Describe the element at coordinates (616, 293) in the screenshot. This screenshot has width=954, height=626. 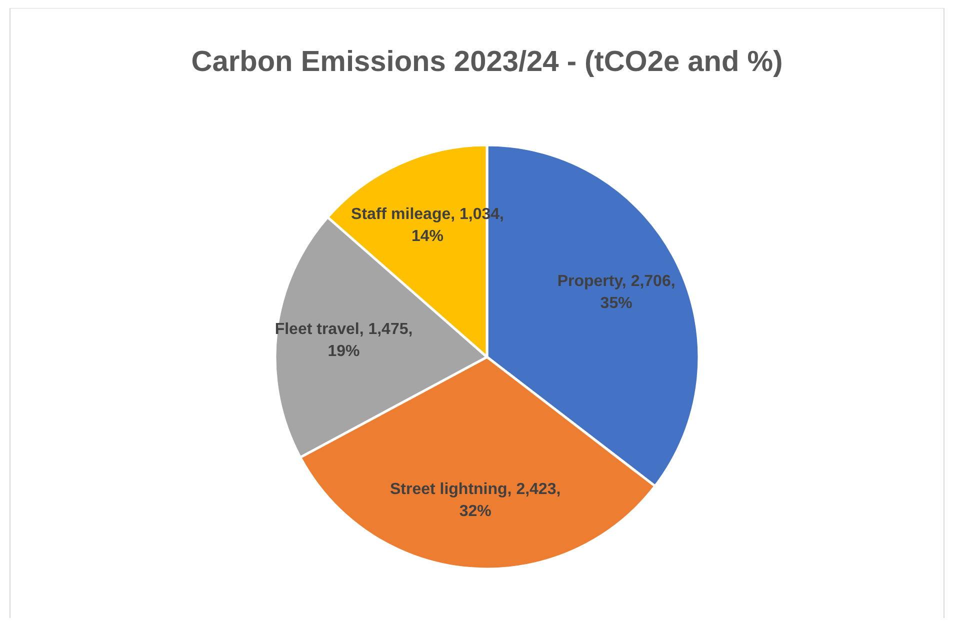
I see `slice-label: Property, 2,706, 35%` at that location.